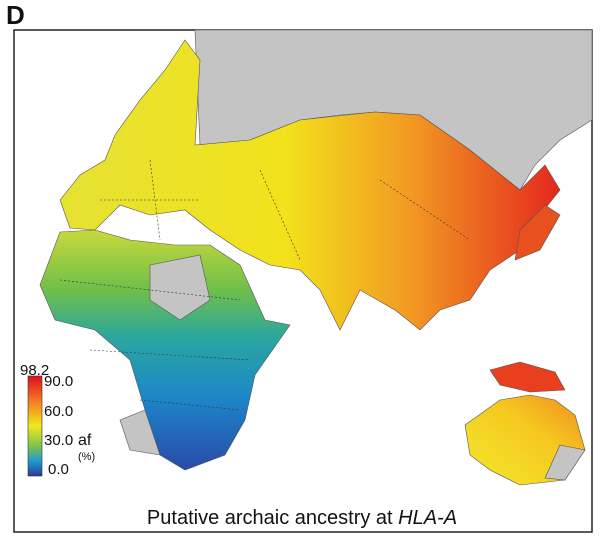  Describe the element at coordinates (86, 457) in the screenshot. I see `legend-unit-note: (%)` at that location.